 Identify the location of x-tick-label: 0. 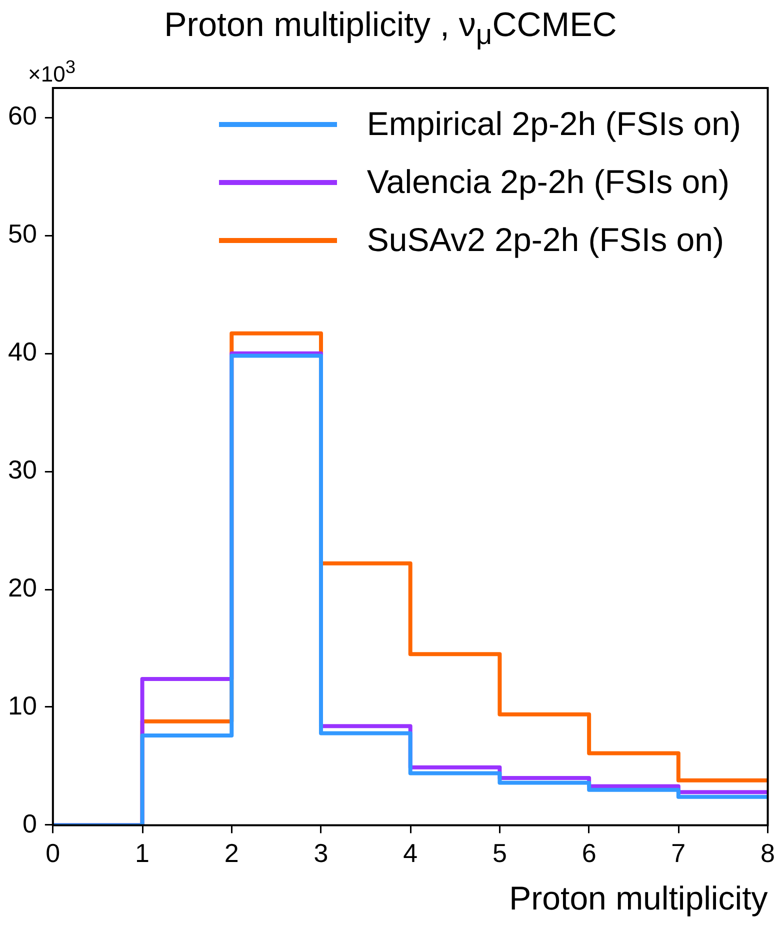
(53, 853).